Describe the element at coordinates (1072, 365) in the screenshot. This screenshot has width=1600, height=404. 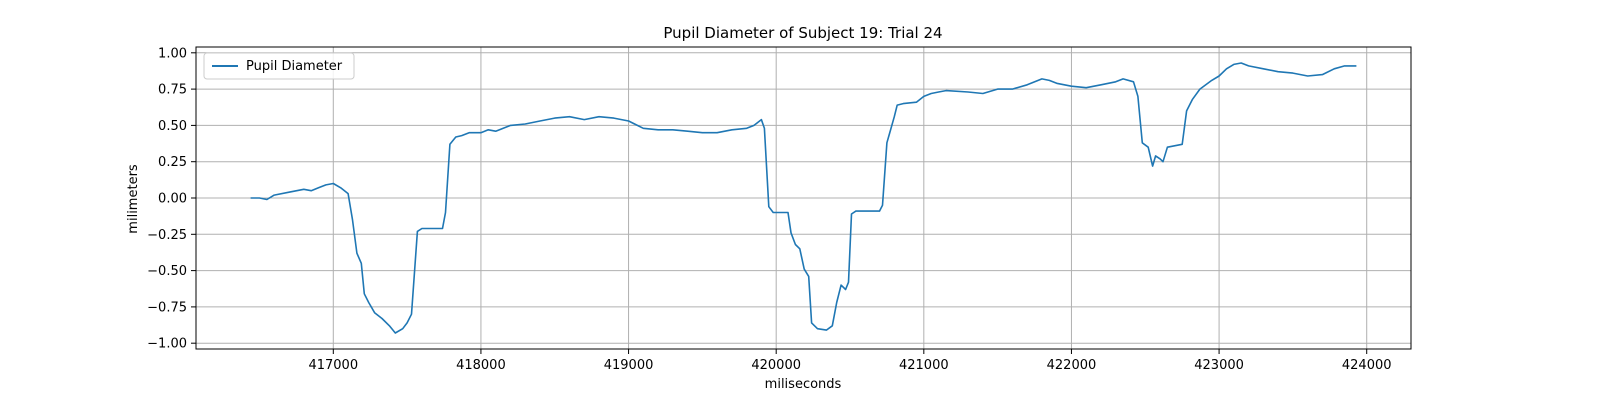
I see `x-tick-label: 422000` at that location.